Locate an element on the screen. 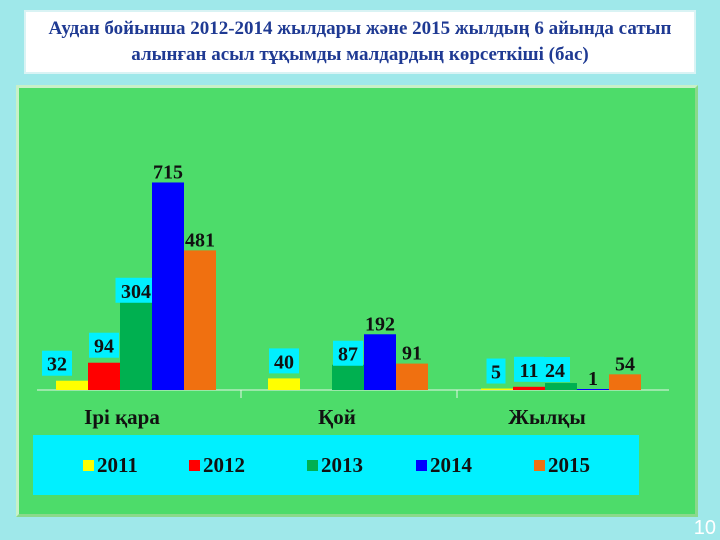 The height and width of the screenshot is (540, 720). category-label-1: Ірі қара is located at coordinates (122, 417).